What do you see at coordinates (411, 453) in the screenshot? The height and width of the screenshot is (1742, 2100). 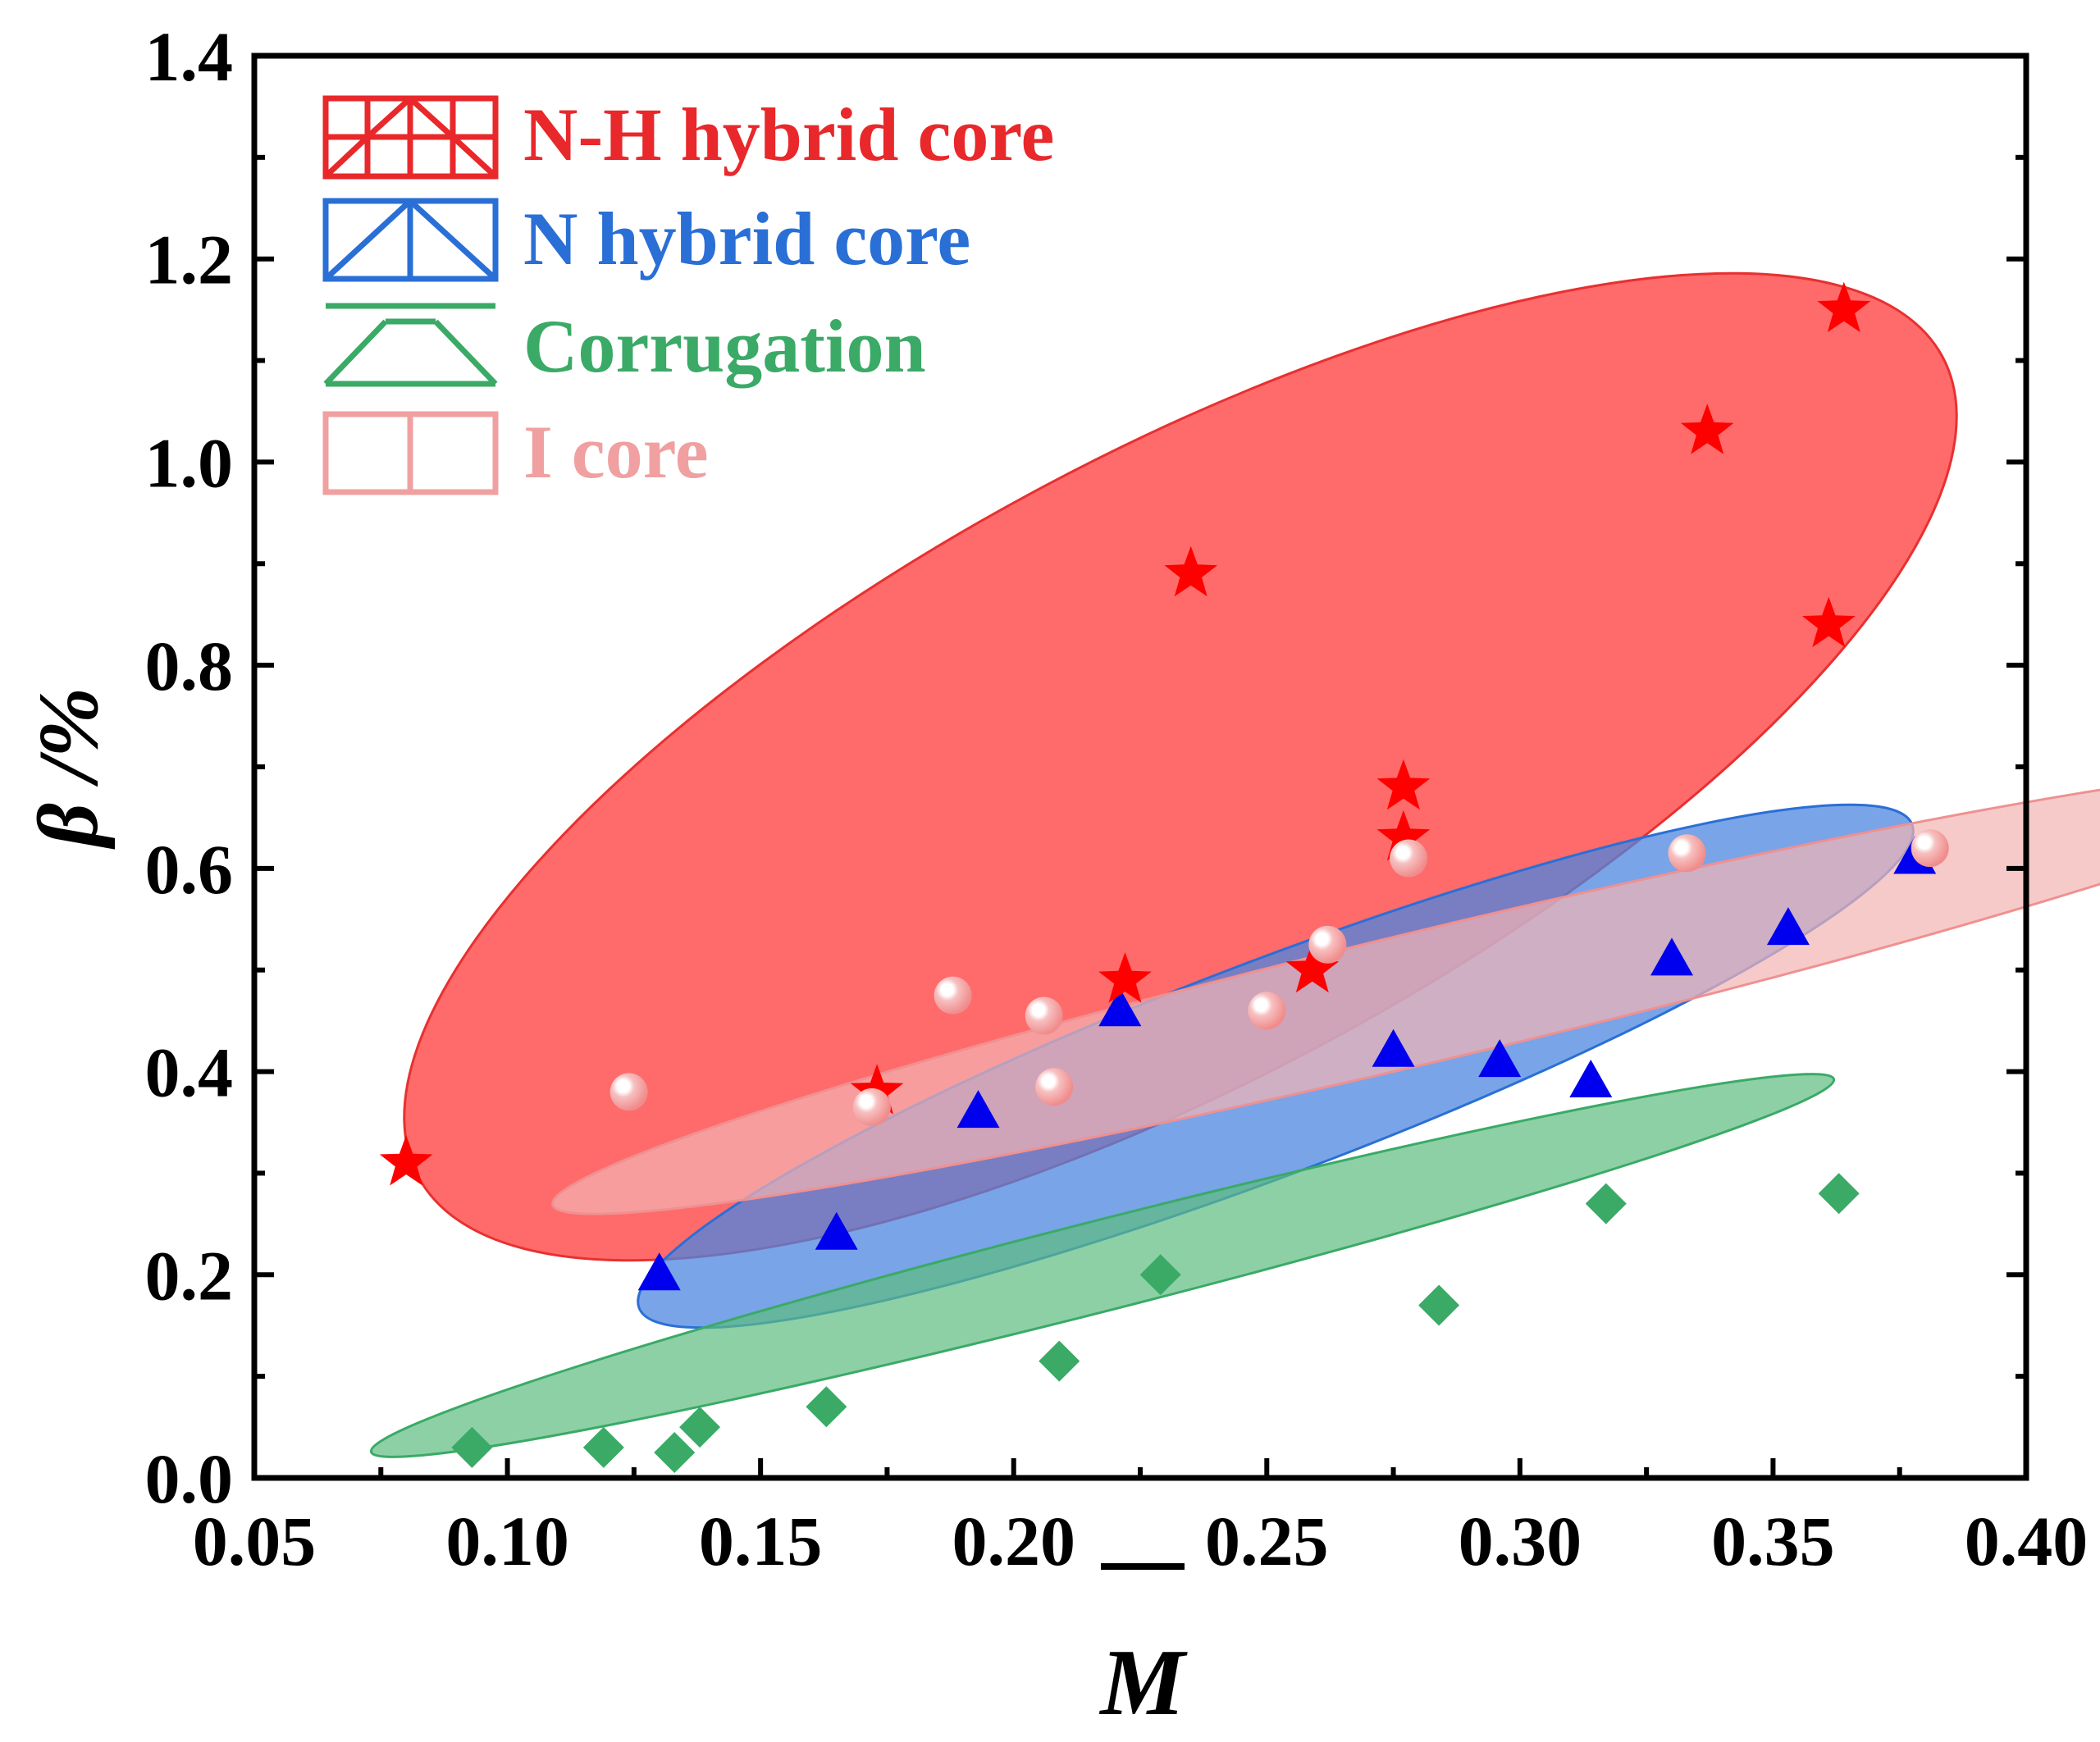 I see `legend-swatch-i-core` at bounding box center [411, 453].